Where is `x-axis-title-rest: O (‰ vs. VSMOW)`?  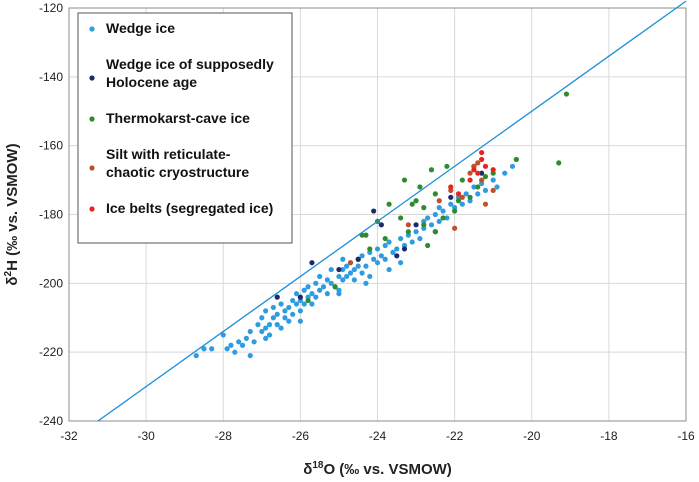 x-axis-title-rest: O (‰ vs. VSMOW) is located at coordinates (387, 469).